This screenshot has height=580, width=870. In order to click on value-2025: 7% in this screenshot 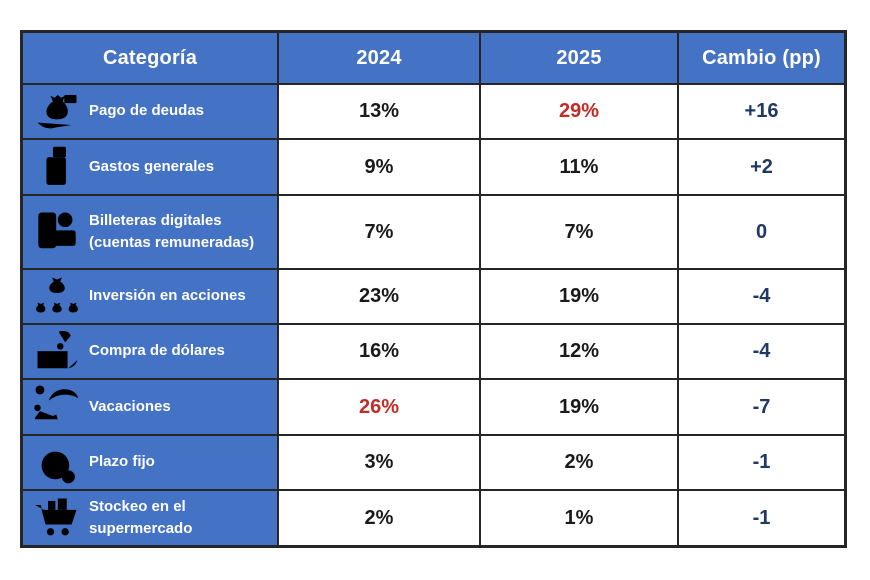, I will do `click(580, 233)`.